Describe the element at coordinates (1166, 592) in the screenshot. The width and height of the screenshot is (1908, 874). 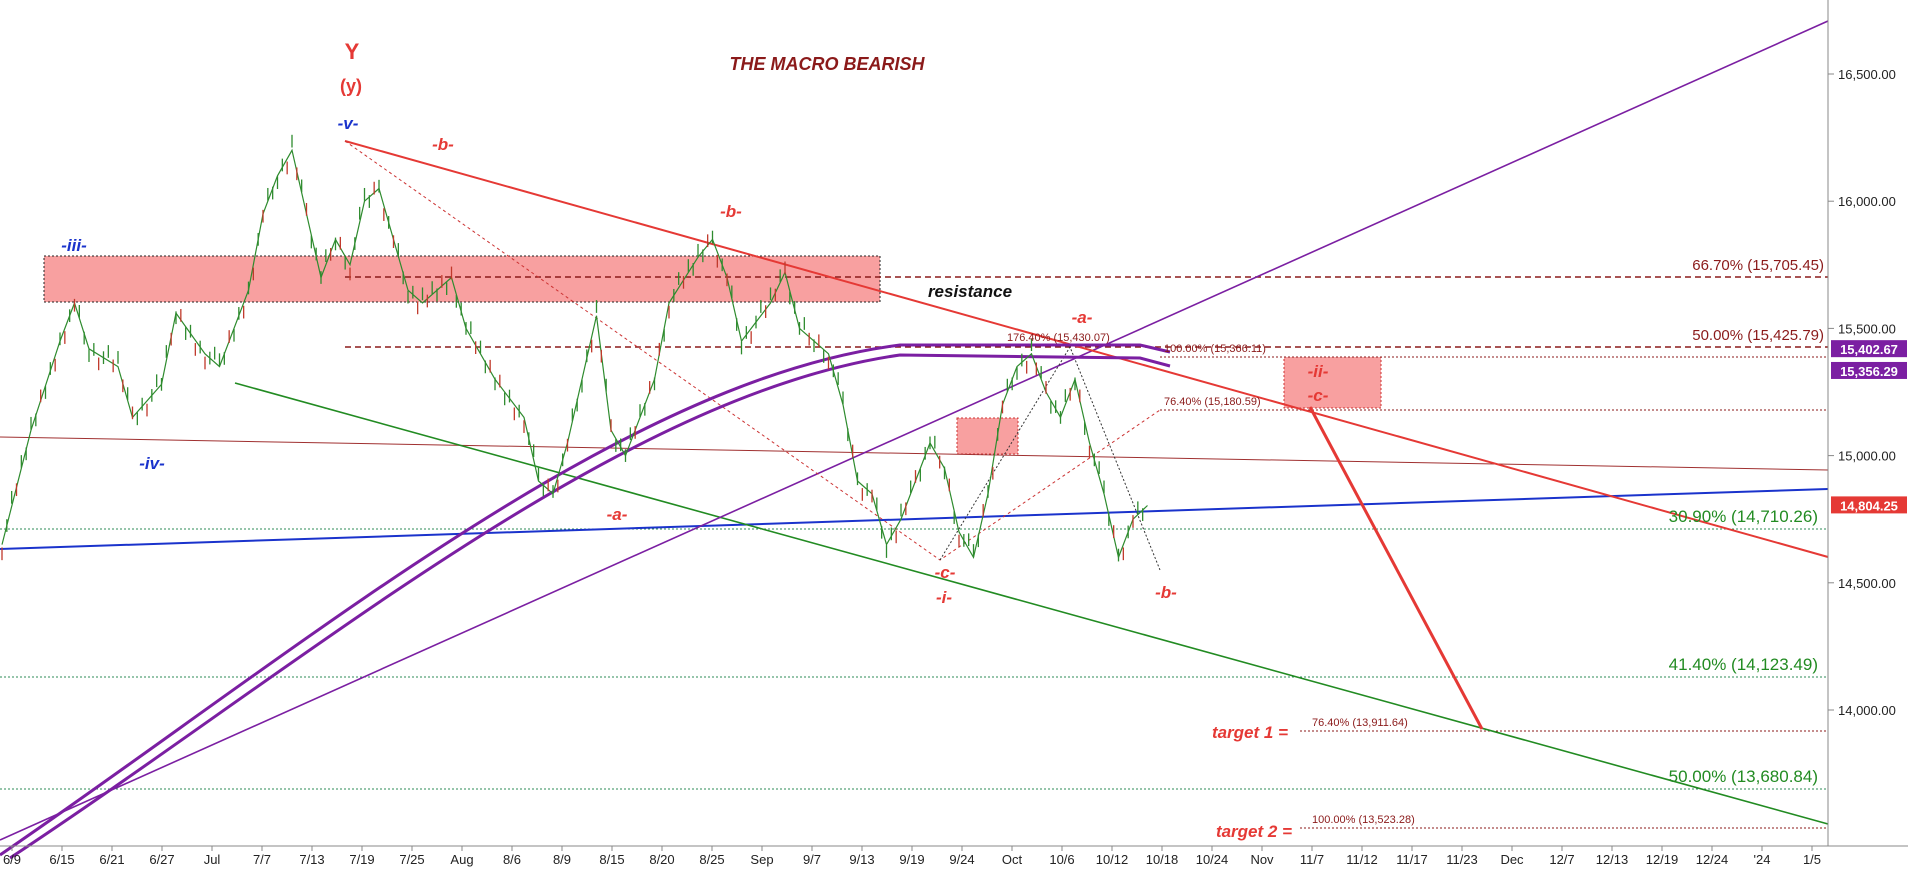
I see `wave-label-b-3: -b-` at that location.